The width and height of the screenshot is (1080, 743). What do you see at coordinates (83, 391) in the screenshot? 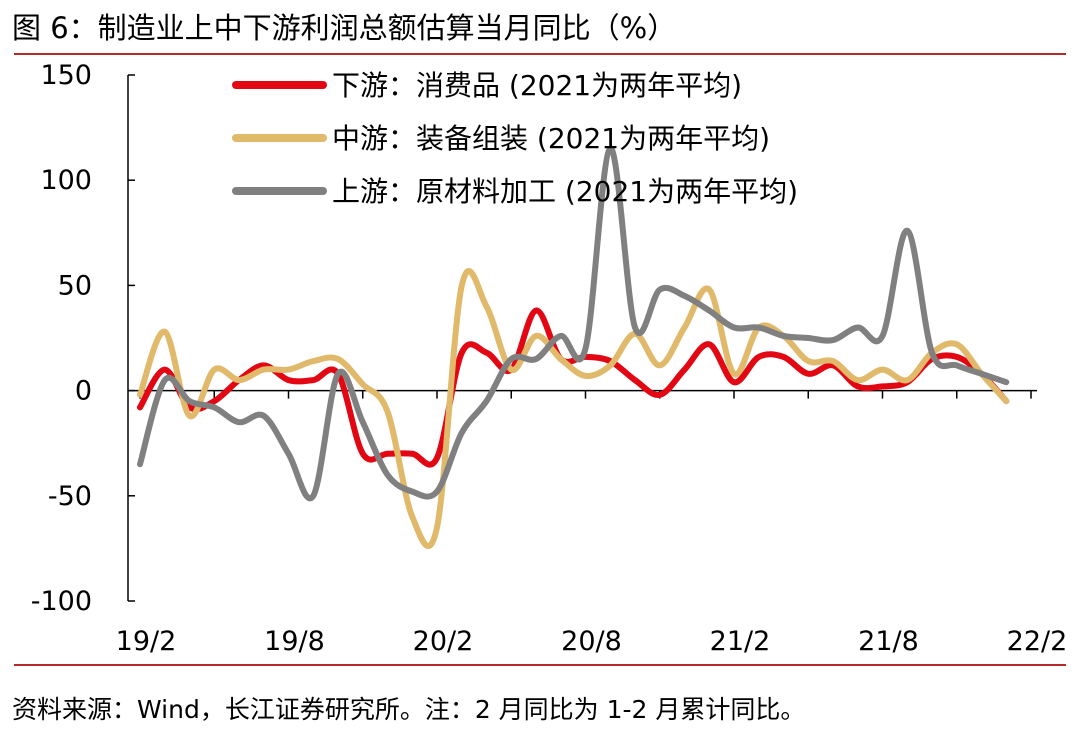
I see `y-tick-label: 0` at bounding box center [83, 391].